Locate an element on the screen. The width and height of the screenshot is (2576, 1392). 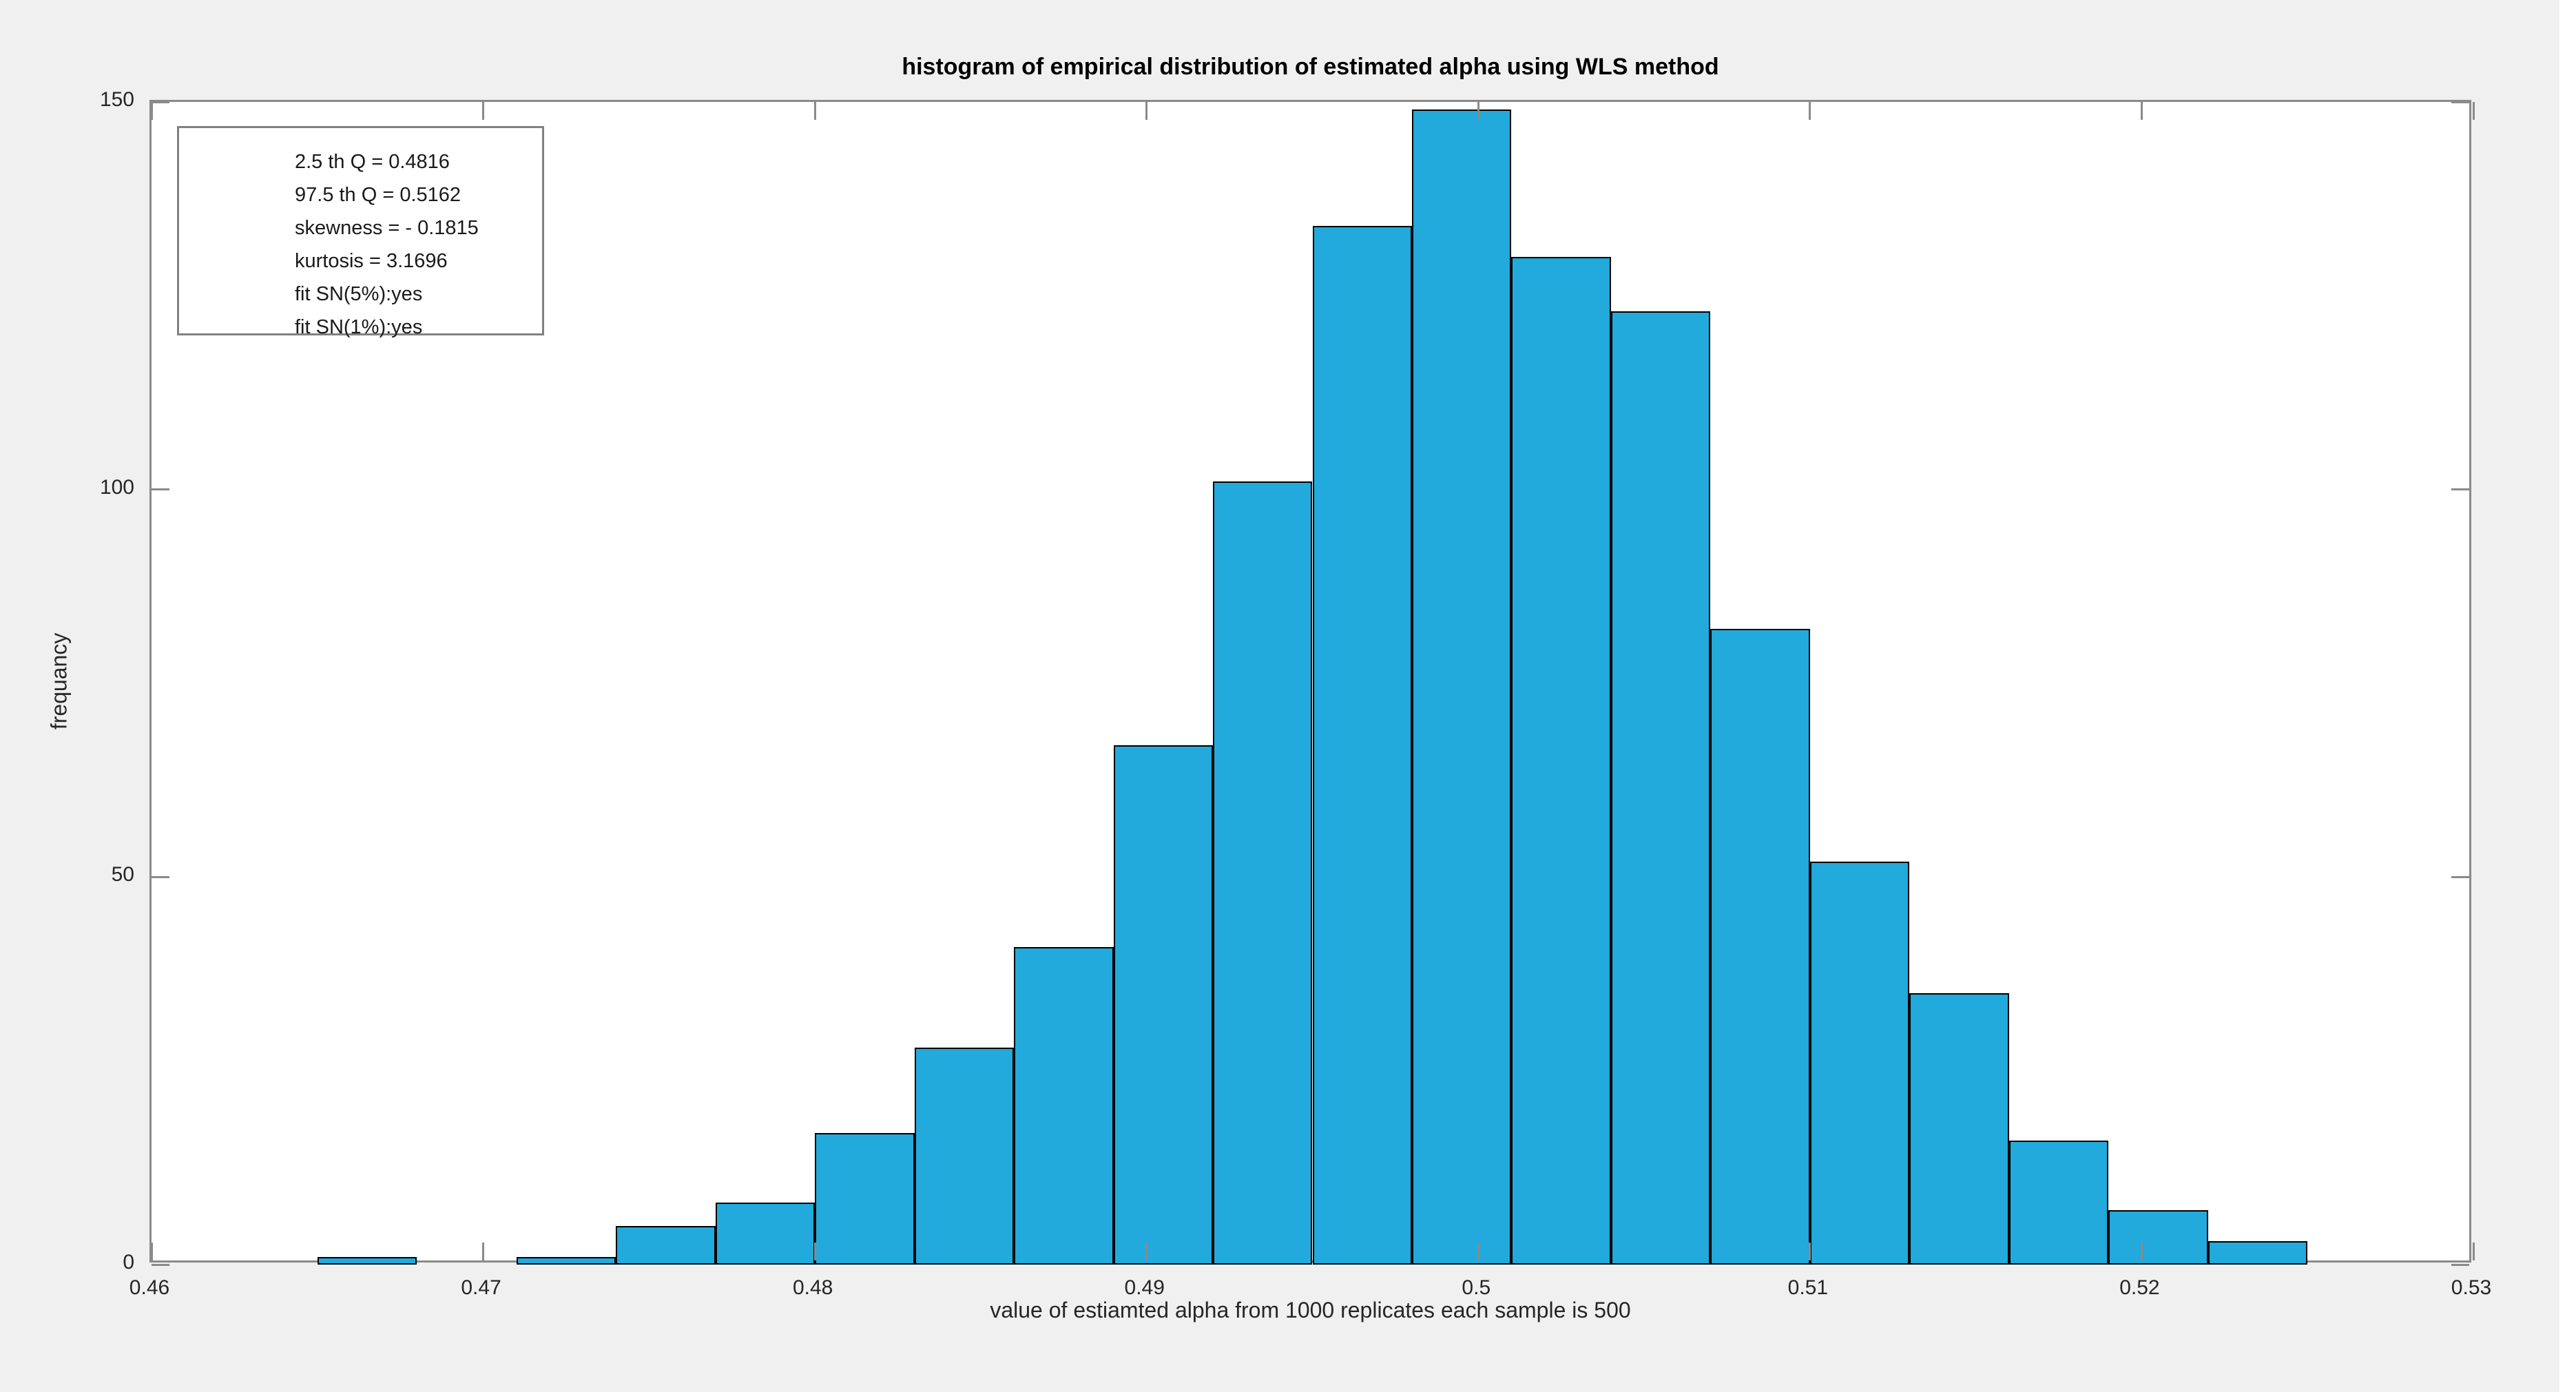
x-tick-label: 0.49 is located at coordinates (1144, 1288).